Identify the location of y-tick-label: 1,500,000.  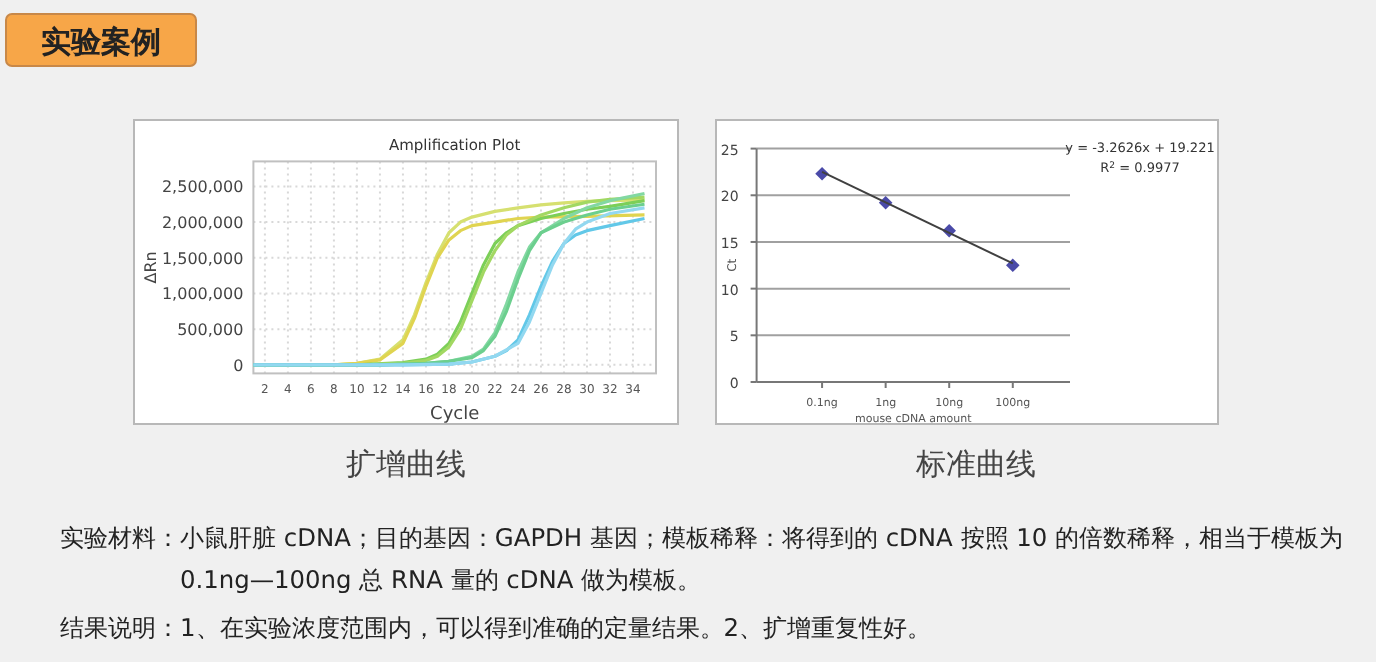
(202, 258).